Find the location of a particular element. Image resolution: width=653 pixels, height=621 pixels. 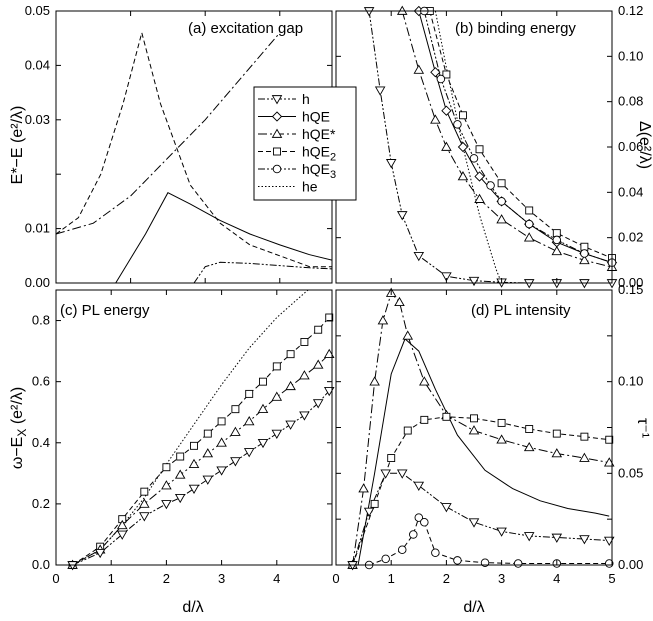

y-tick-label: 0.15 is located at coordinates (630, 289).